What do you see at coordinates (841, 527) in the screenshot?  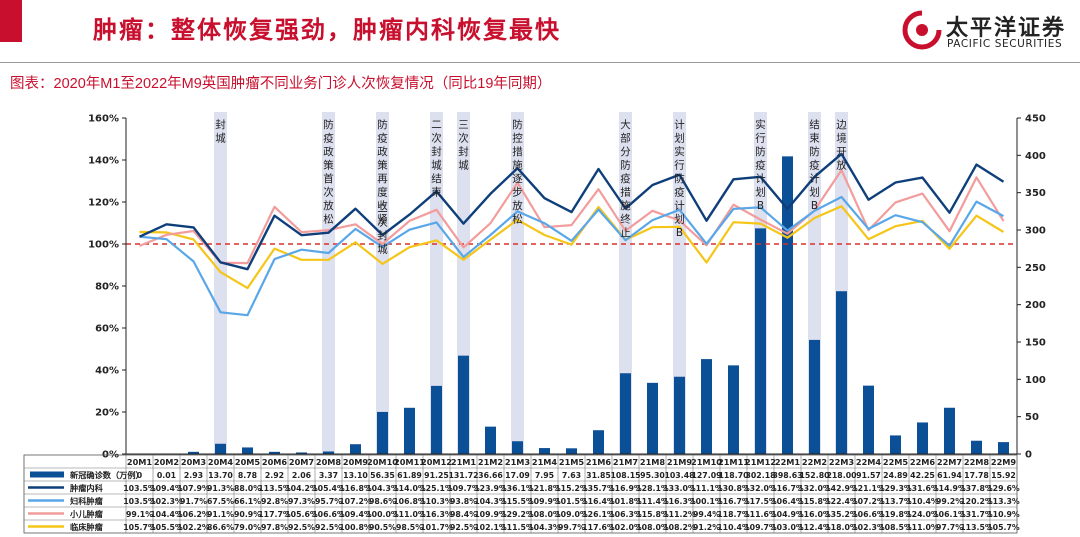 I see `table-value: 118.0%` at bounding box center [841, 527].